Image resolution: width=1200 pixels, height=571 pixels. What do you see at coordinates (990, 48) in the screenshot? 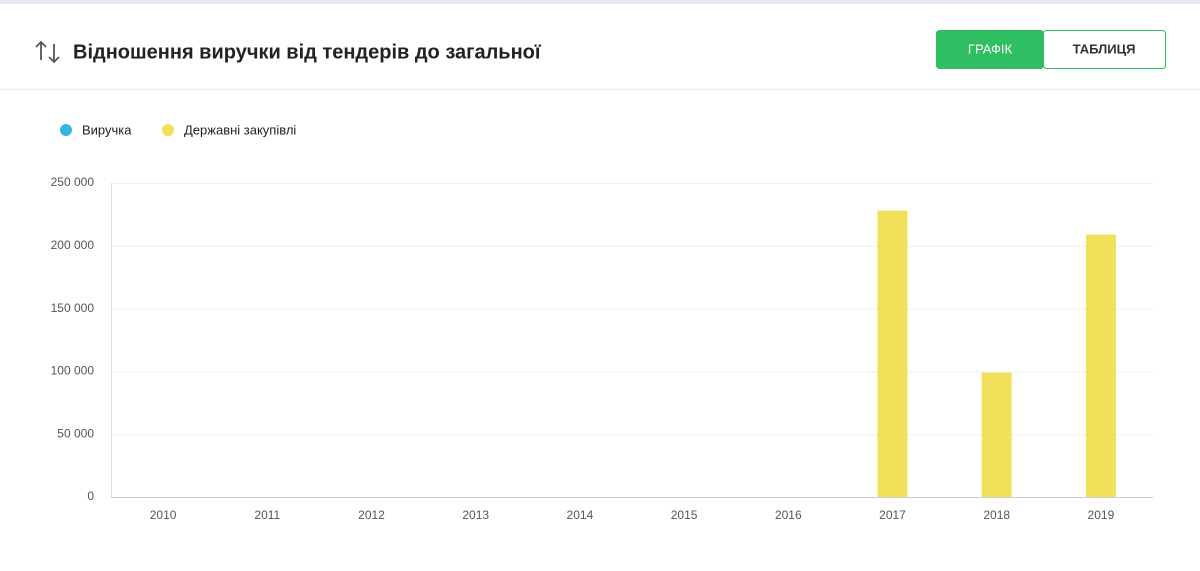
I see `button-label: ГРАФІК` at bounding box center [990, 48].